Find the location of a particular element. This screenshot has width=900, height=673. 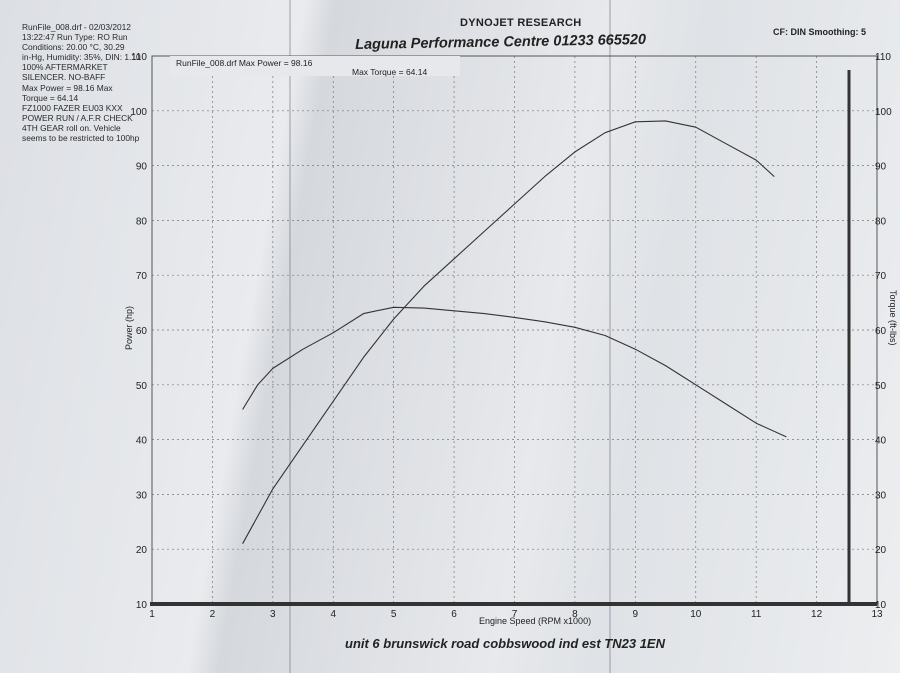

legend-power: RunFile_008.drf Max Power = 98.16 is located at coordinates (244, 63).